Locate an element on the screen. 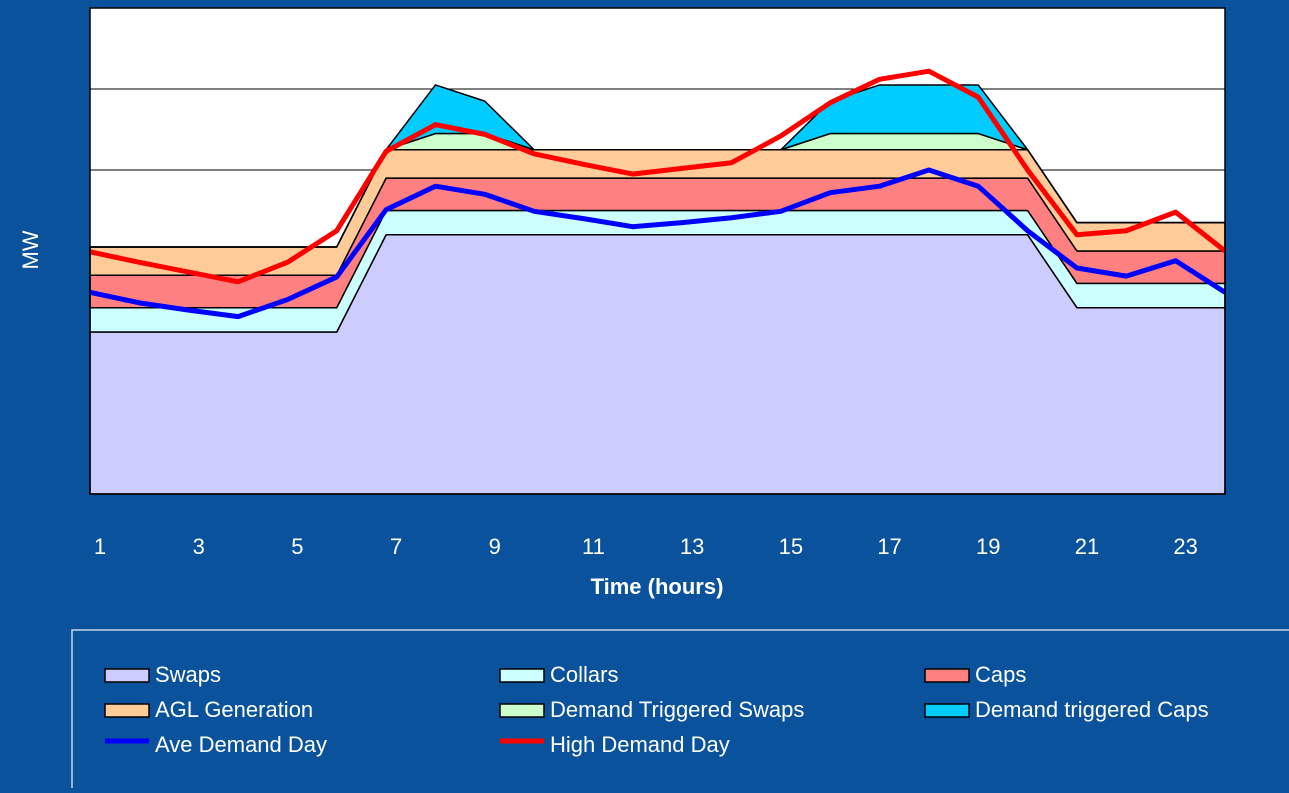 The height and width of the screenshot is (793, 1289). x-tick-label: 13 is located at coordinates (692, 546).